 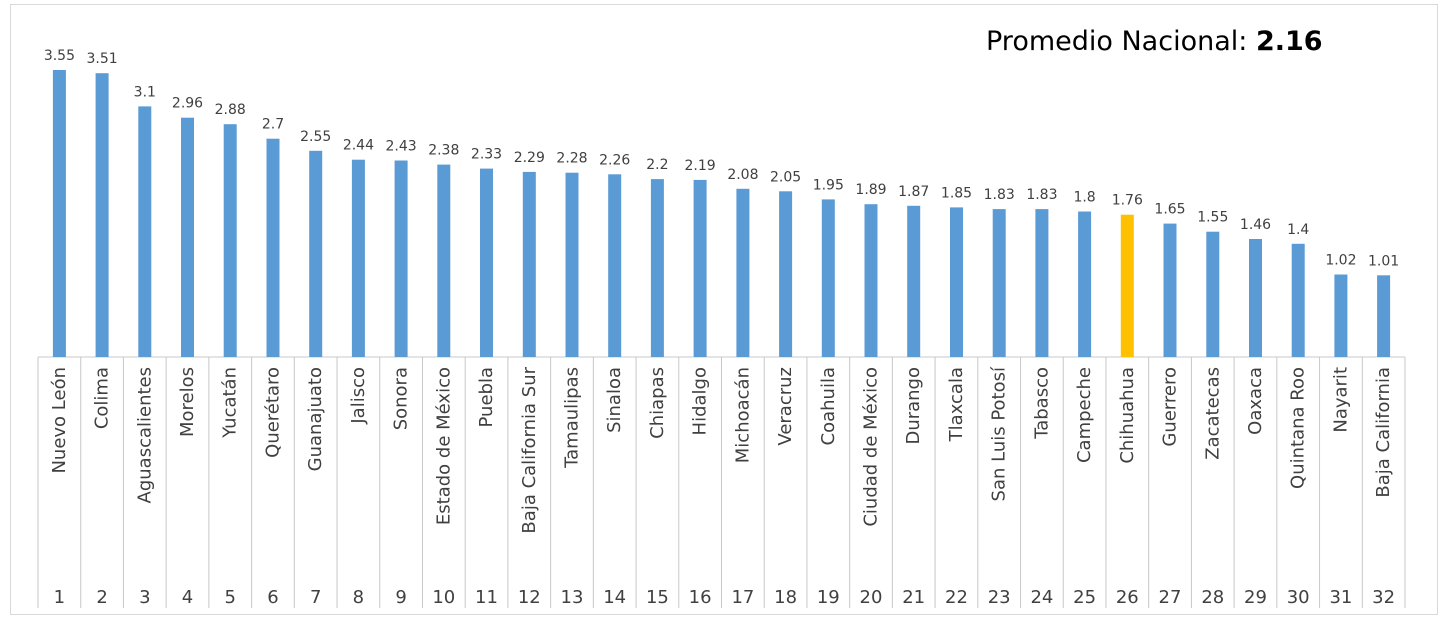 What do you see at coordinates (913, 597) in the screenshot?
I see `rank-label: 21` at bounding box center [913, 597].